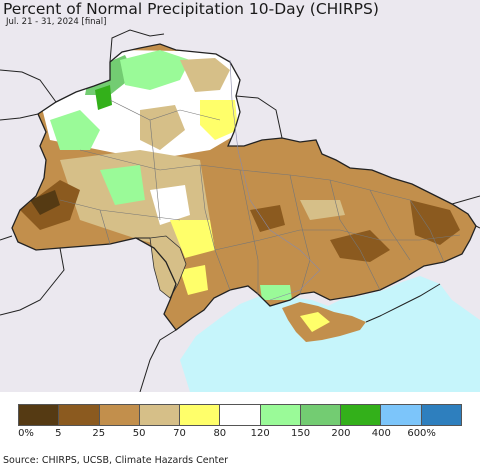  What do you see at coordinates (275, 180) in the screenshot?
I see `rivers` at bounding box center [275, 180].